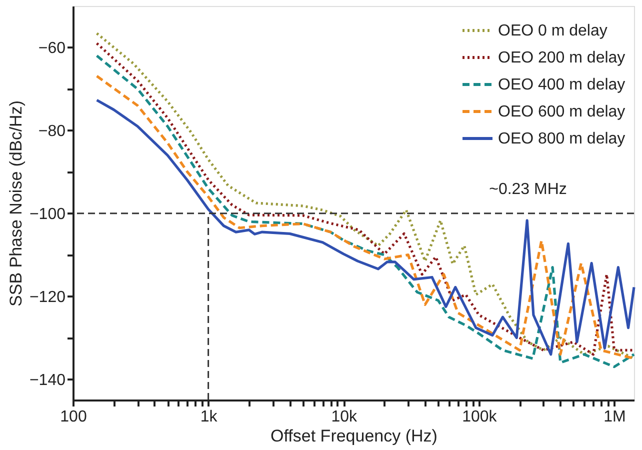  Describe the element at coordinates (562, 85) in the screenshot. I see `legend-label: OEO 400 m delay` at that location.